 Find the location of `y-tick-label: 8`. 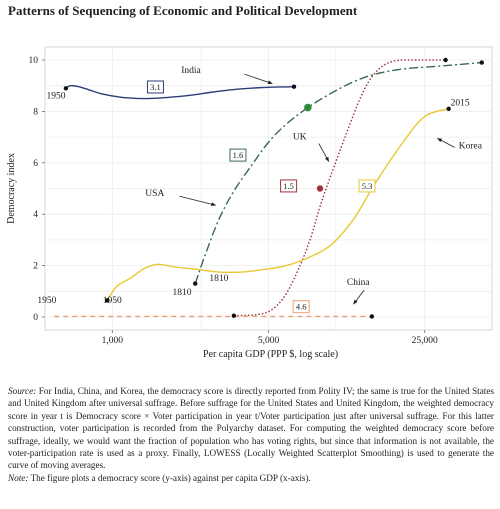

y-tick-label: 8 is located at coordinates (35, 112).